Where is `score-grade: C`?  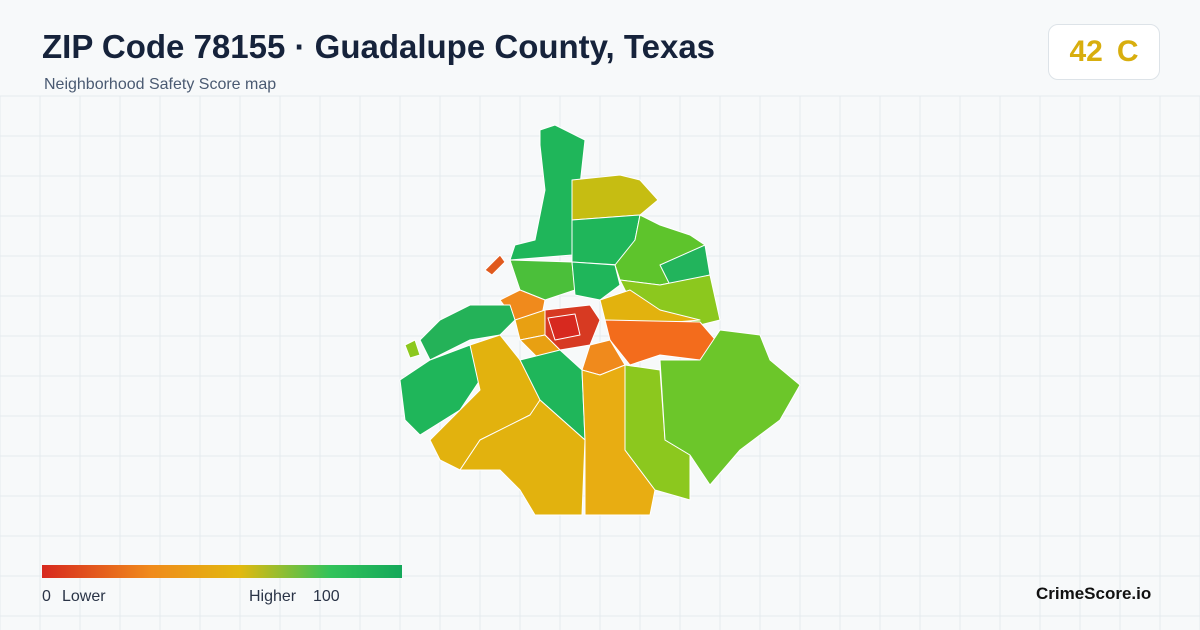
score-grade: C is located at coordinates (1127, 51).